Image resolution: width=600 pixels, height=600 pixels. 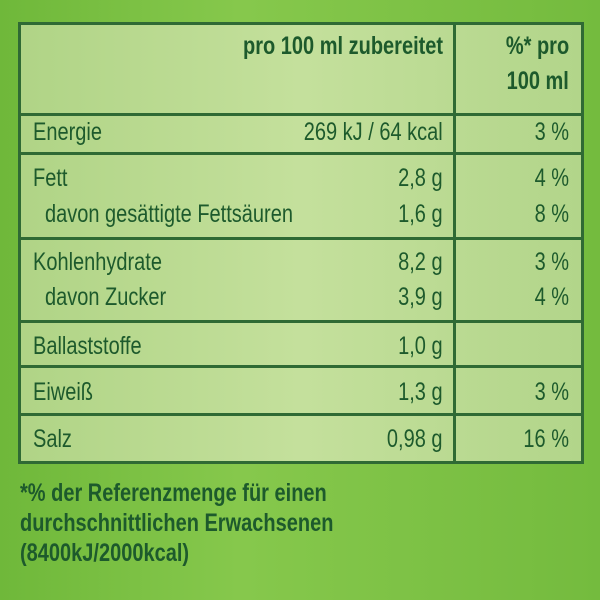 What do you see at coordinates (63, 392) in the screenshot?
I see `row-name-eiweiss: Eiweiß` at bounding box center [63, 392].